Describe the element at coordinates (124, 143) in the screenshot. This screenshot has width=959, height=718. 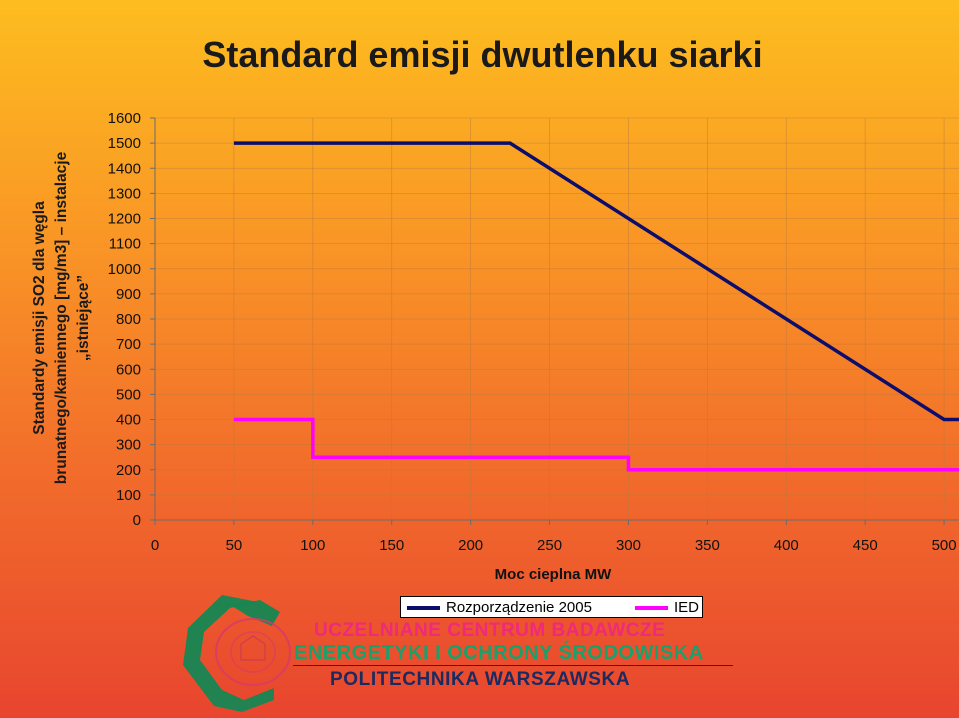
I see `y-tick-label: 1500` at that location.